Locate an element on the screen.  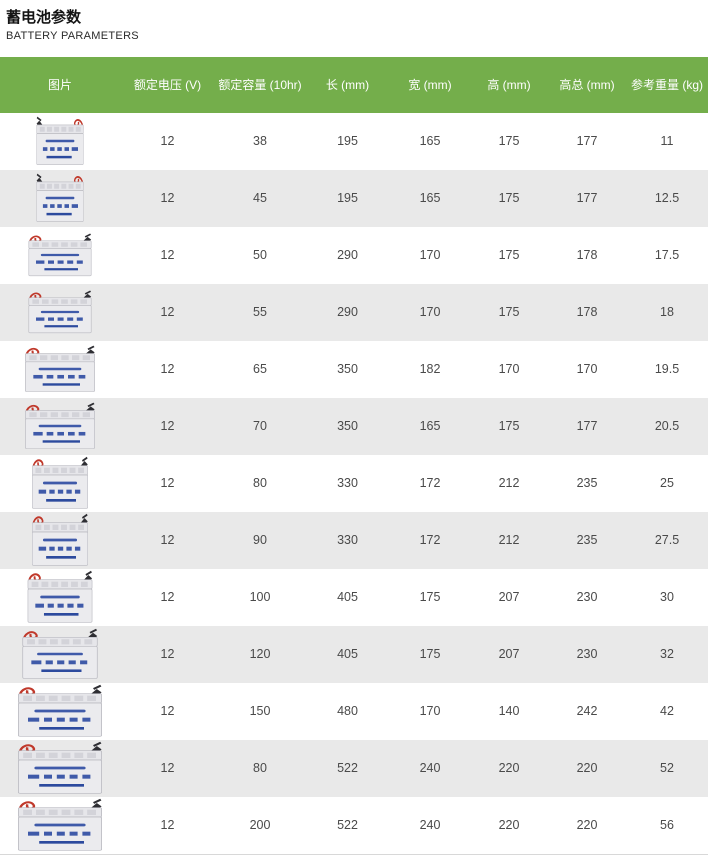
cell-height: 207 is located at coordinates (509, 597).